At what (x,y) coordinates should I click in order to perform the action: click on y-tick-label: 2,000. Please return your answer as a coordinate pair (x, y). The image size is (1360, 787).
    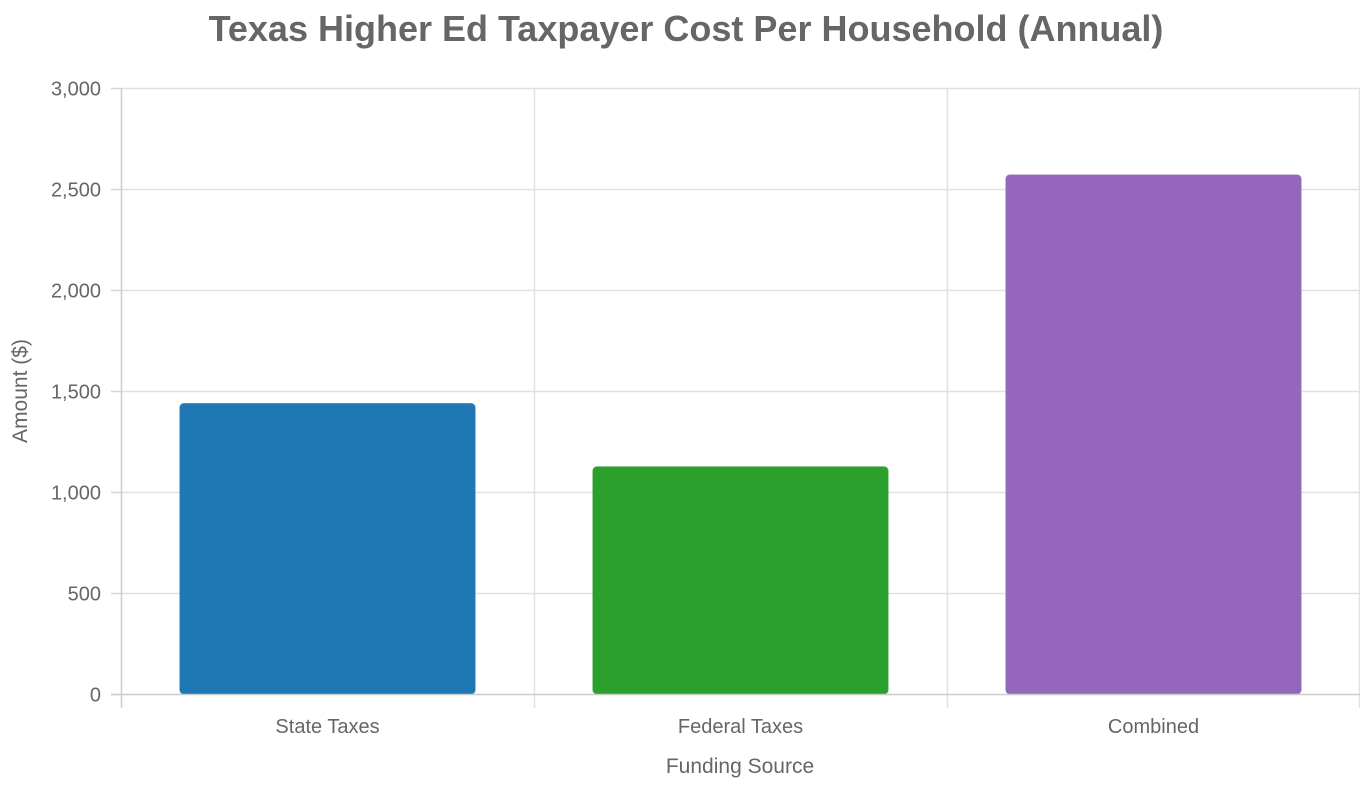
    Looking at the image, I should click on (76, 292).